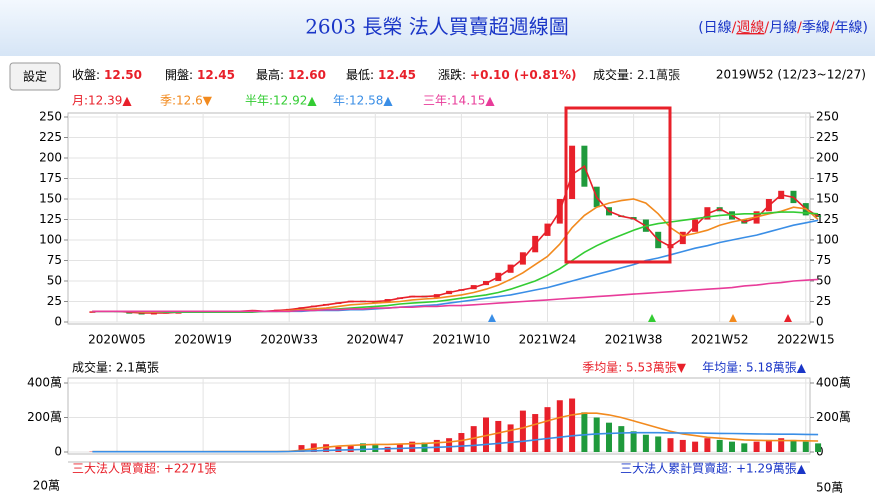  I want to click on quote-item: 漲跌: +0.10 (+0.81%), so click(507, 74).